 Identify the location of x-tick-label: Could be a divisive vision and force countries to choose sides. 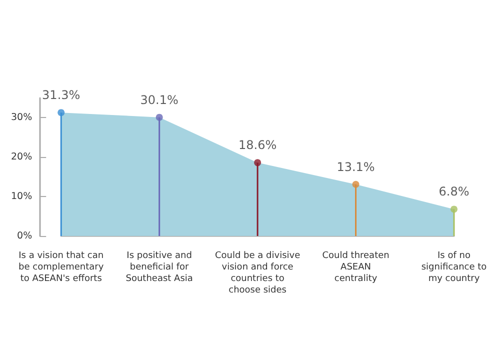
(257, 273).